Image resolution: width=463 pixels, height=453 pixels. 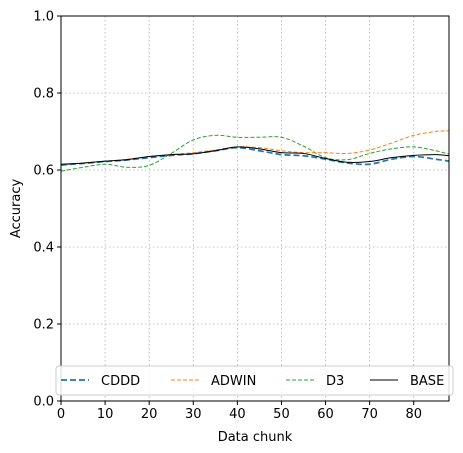 I want to click on legend-entry-adwin: ADWIN, so click(x=213, y=381).